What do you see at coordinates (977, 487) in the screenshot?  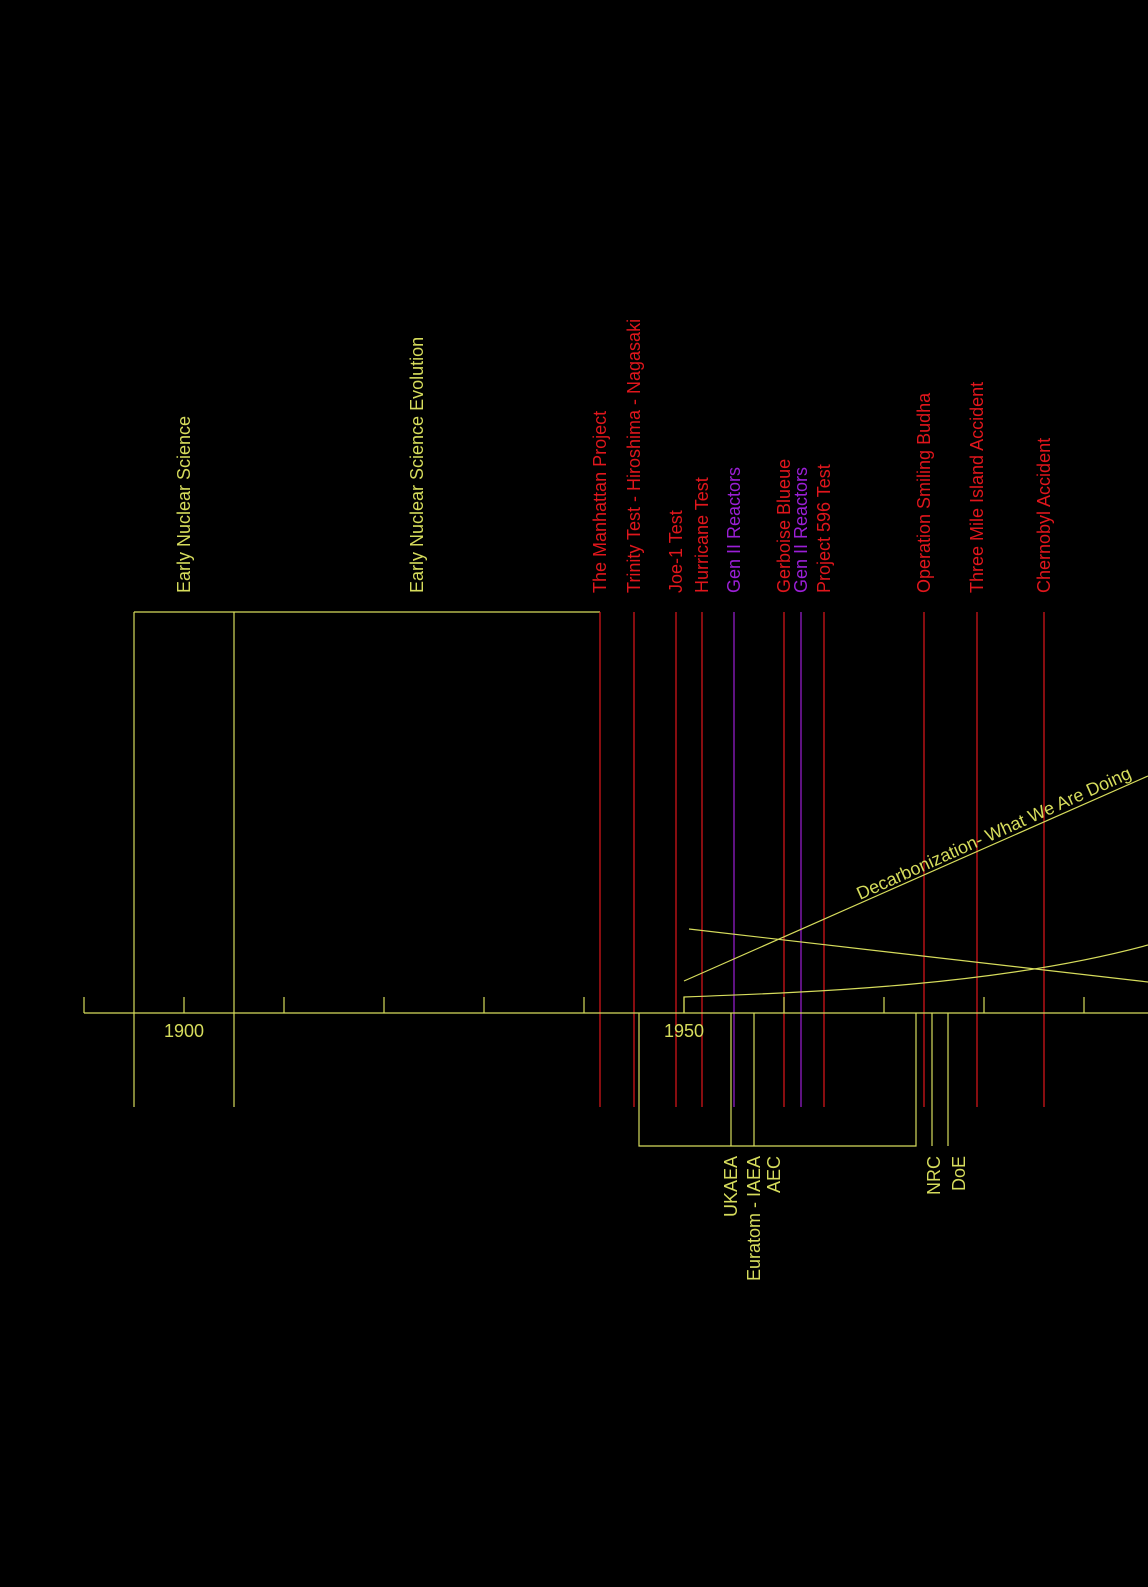 I see `event-label-three-mile-island-accident-9: Three Mile Island Accident` at bounding box center [977, 487].